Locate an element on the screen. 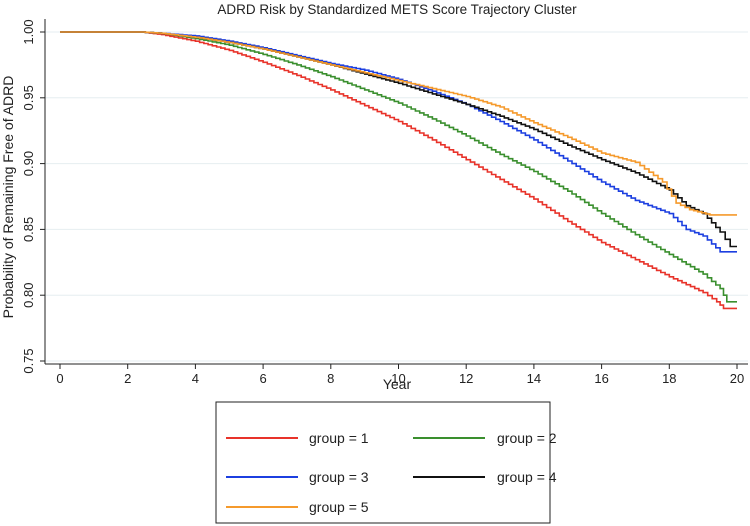 This screenshot has width=750, height=526. x-tick-label: 2 is located at coordinates (127, 378).